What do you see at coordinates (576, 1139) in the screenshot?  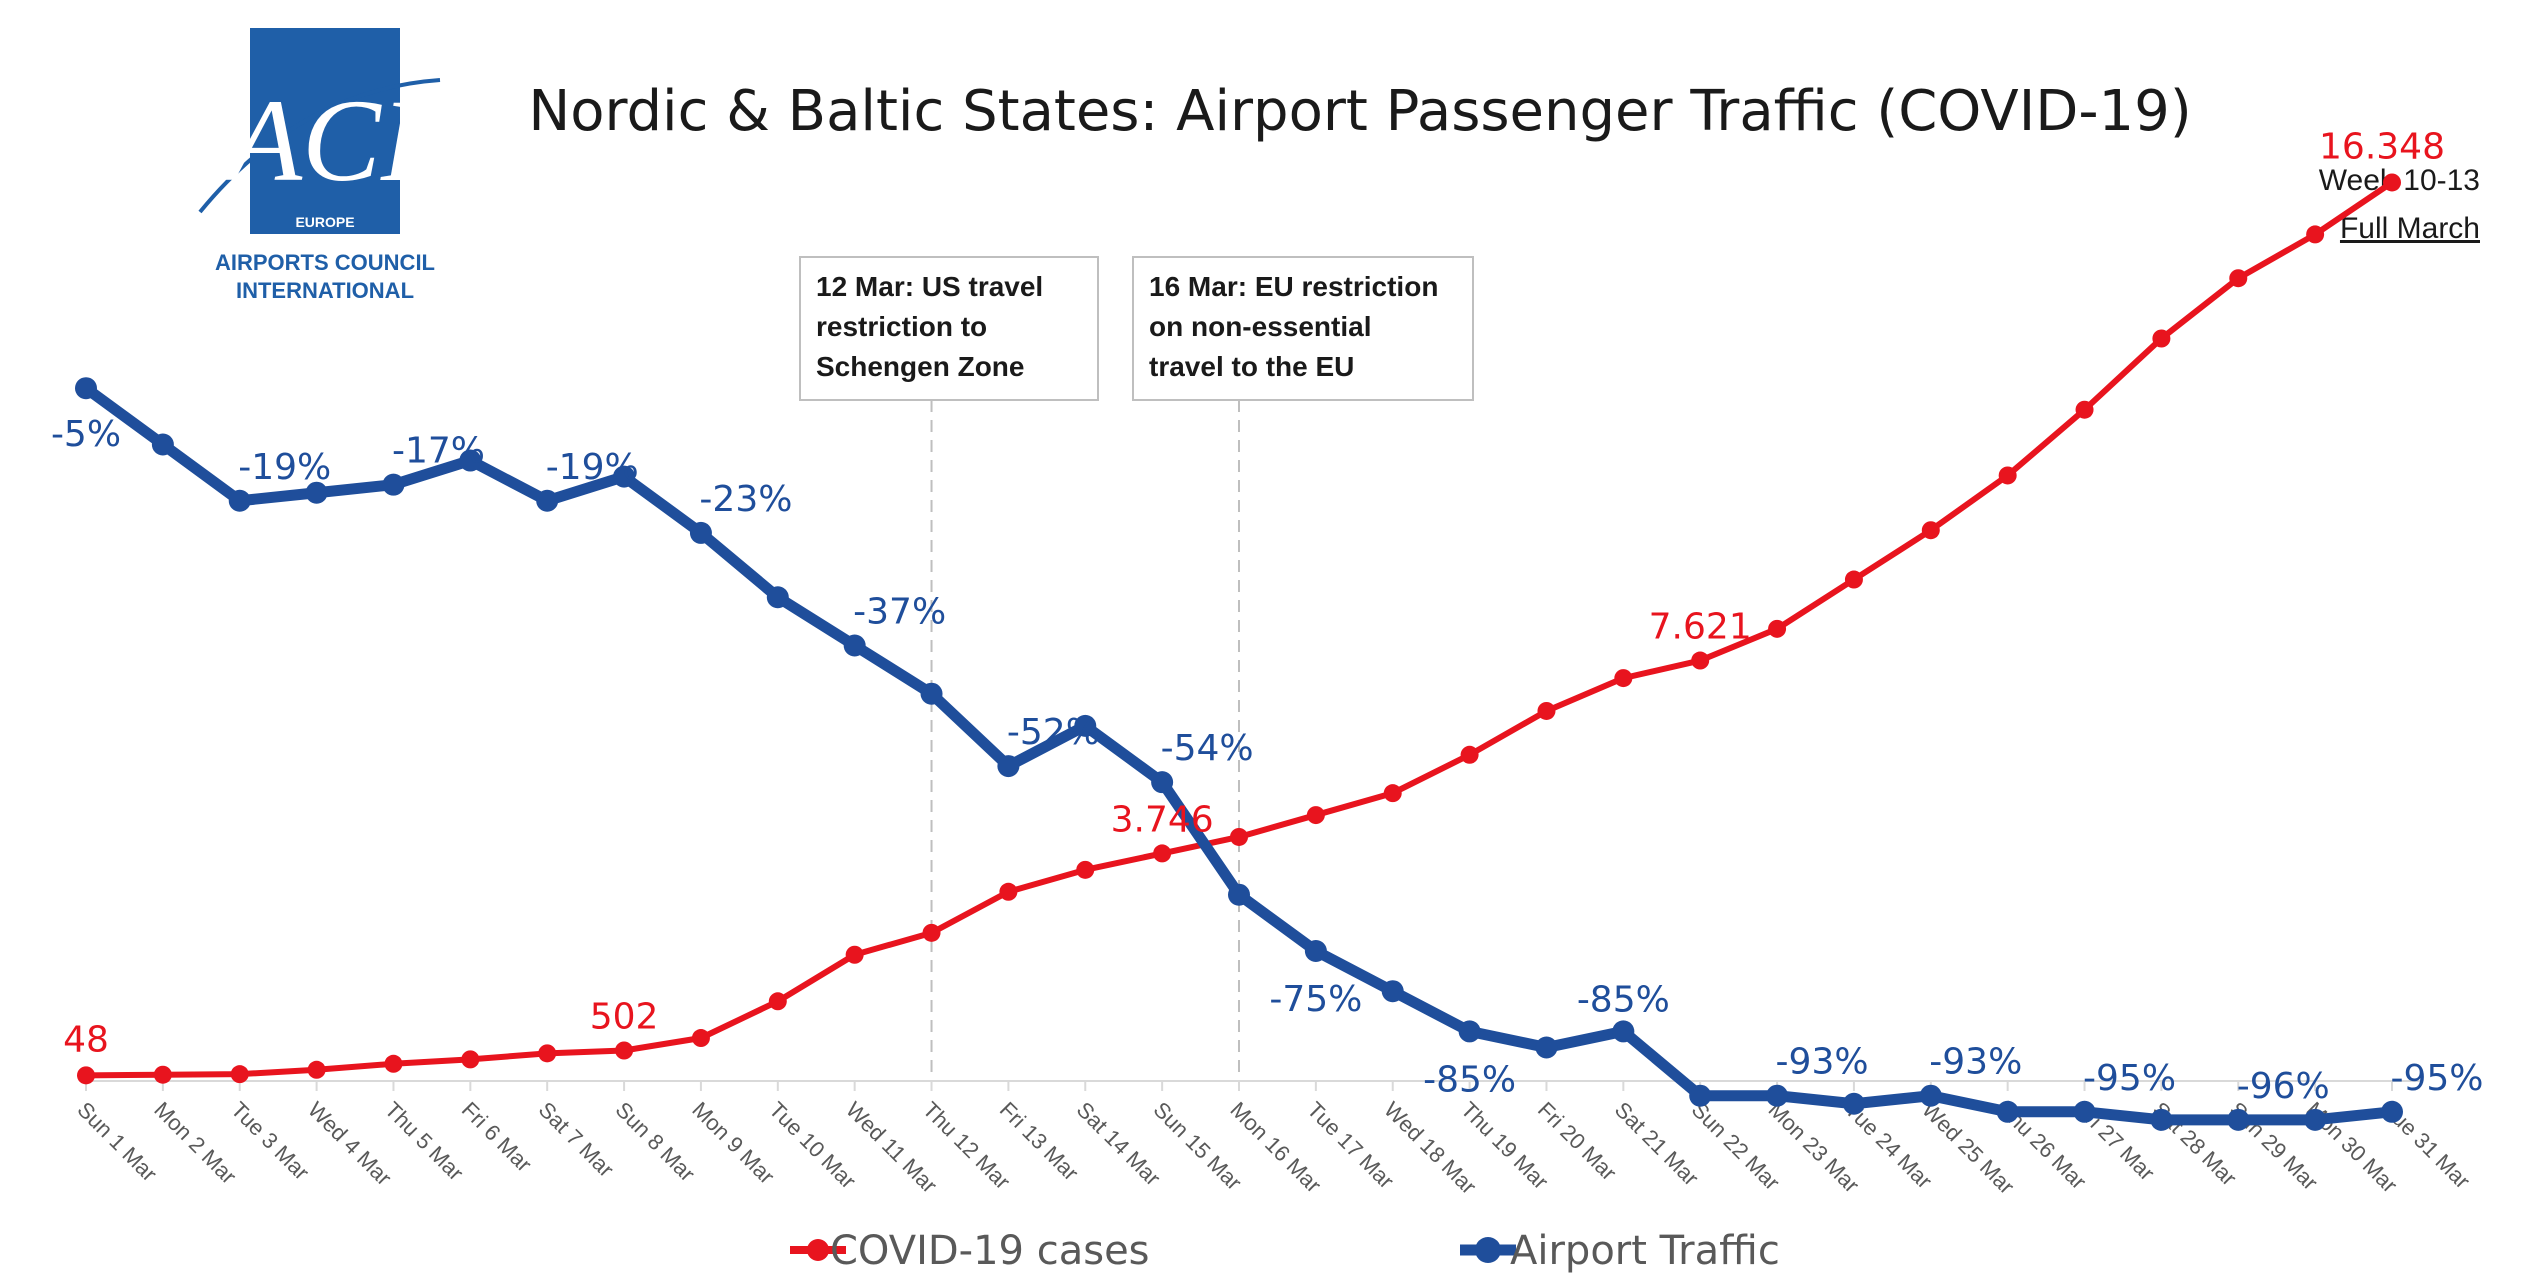 I see `x-tick-label: Sat 7 Mar` at bounding box center [576, 1139].